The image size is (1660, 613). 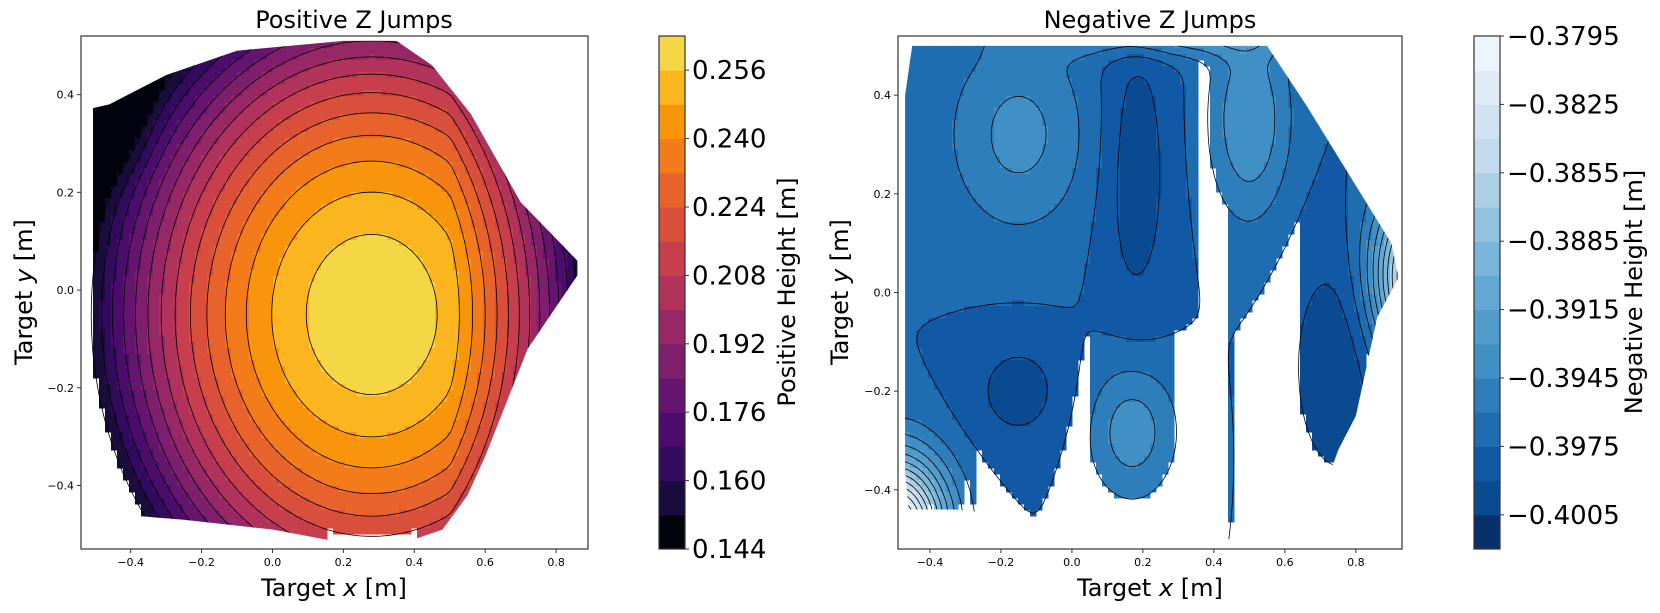 What do you see at coordinates (840, 292) in the screenshot?
I see `negative-y-label: Target y [m]` at bounding box center [840, 292].